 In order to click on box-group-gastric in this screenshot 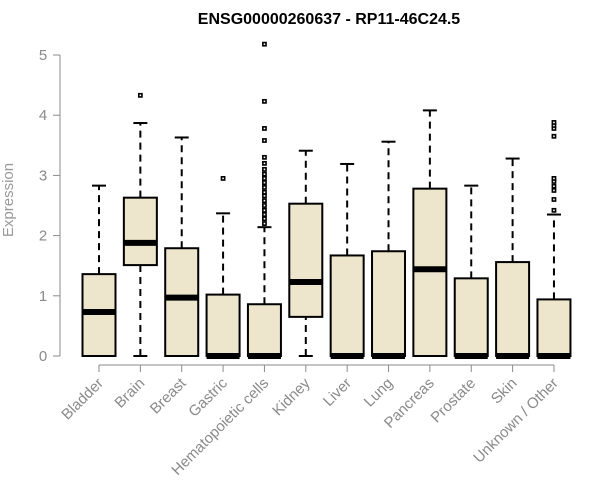, I will do `click(223, 267)`.